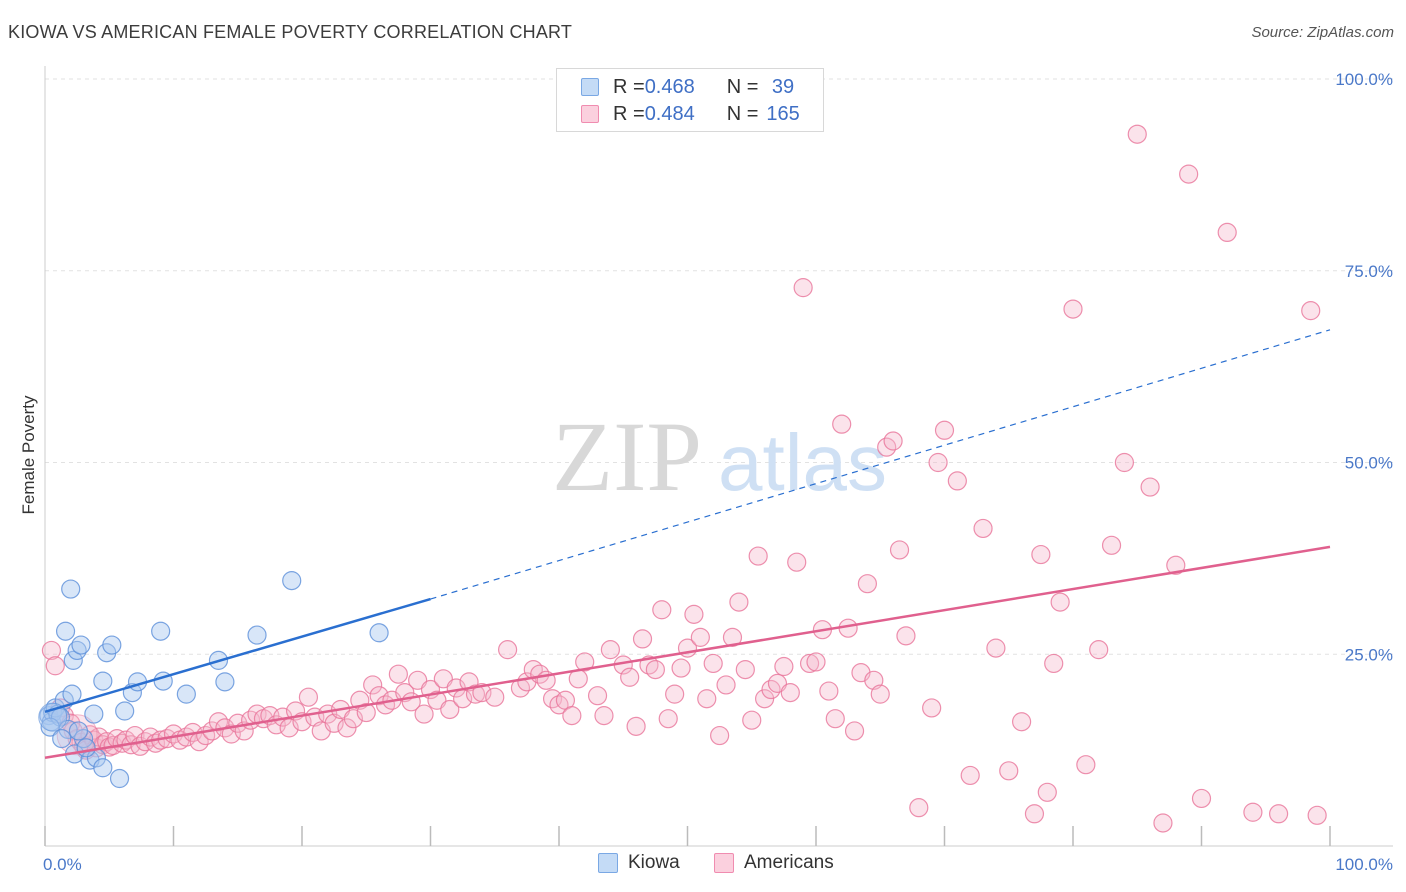 Image resolution: width=1406 pixels, height=892 pixels. What do you see at coordinates (1369, 654) in the screenshot?
I see `y-tick-label: 25.0%` at bounding box center [1369, 654].